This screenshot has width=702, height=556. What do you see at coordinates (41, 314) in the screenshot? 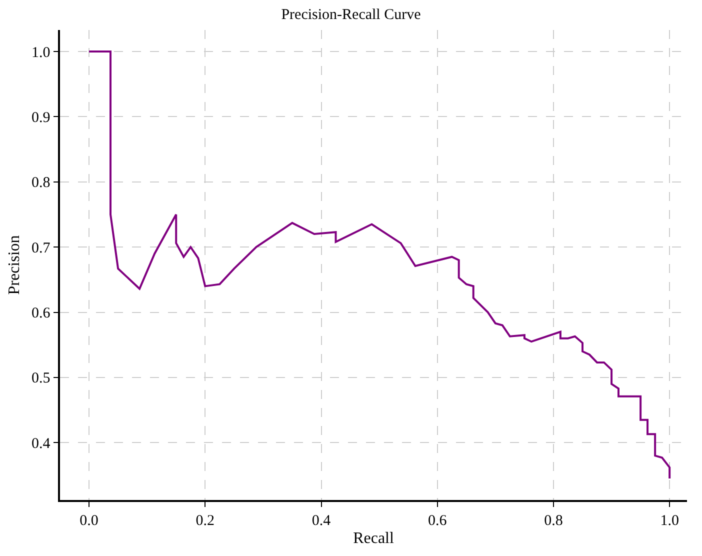
I see `y-tick-label: 0.6` at bounding box center [41, 314].